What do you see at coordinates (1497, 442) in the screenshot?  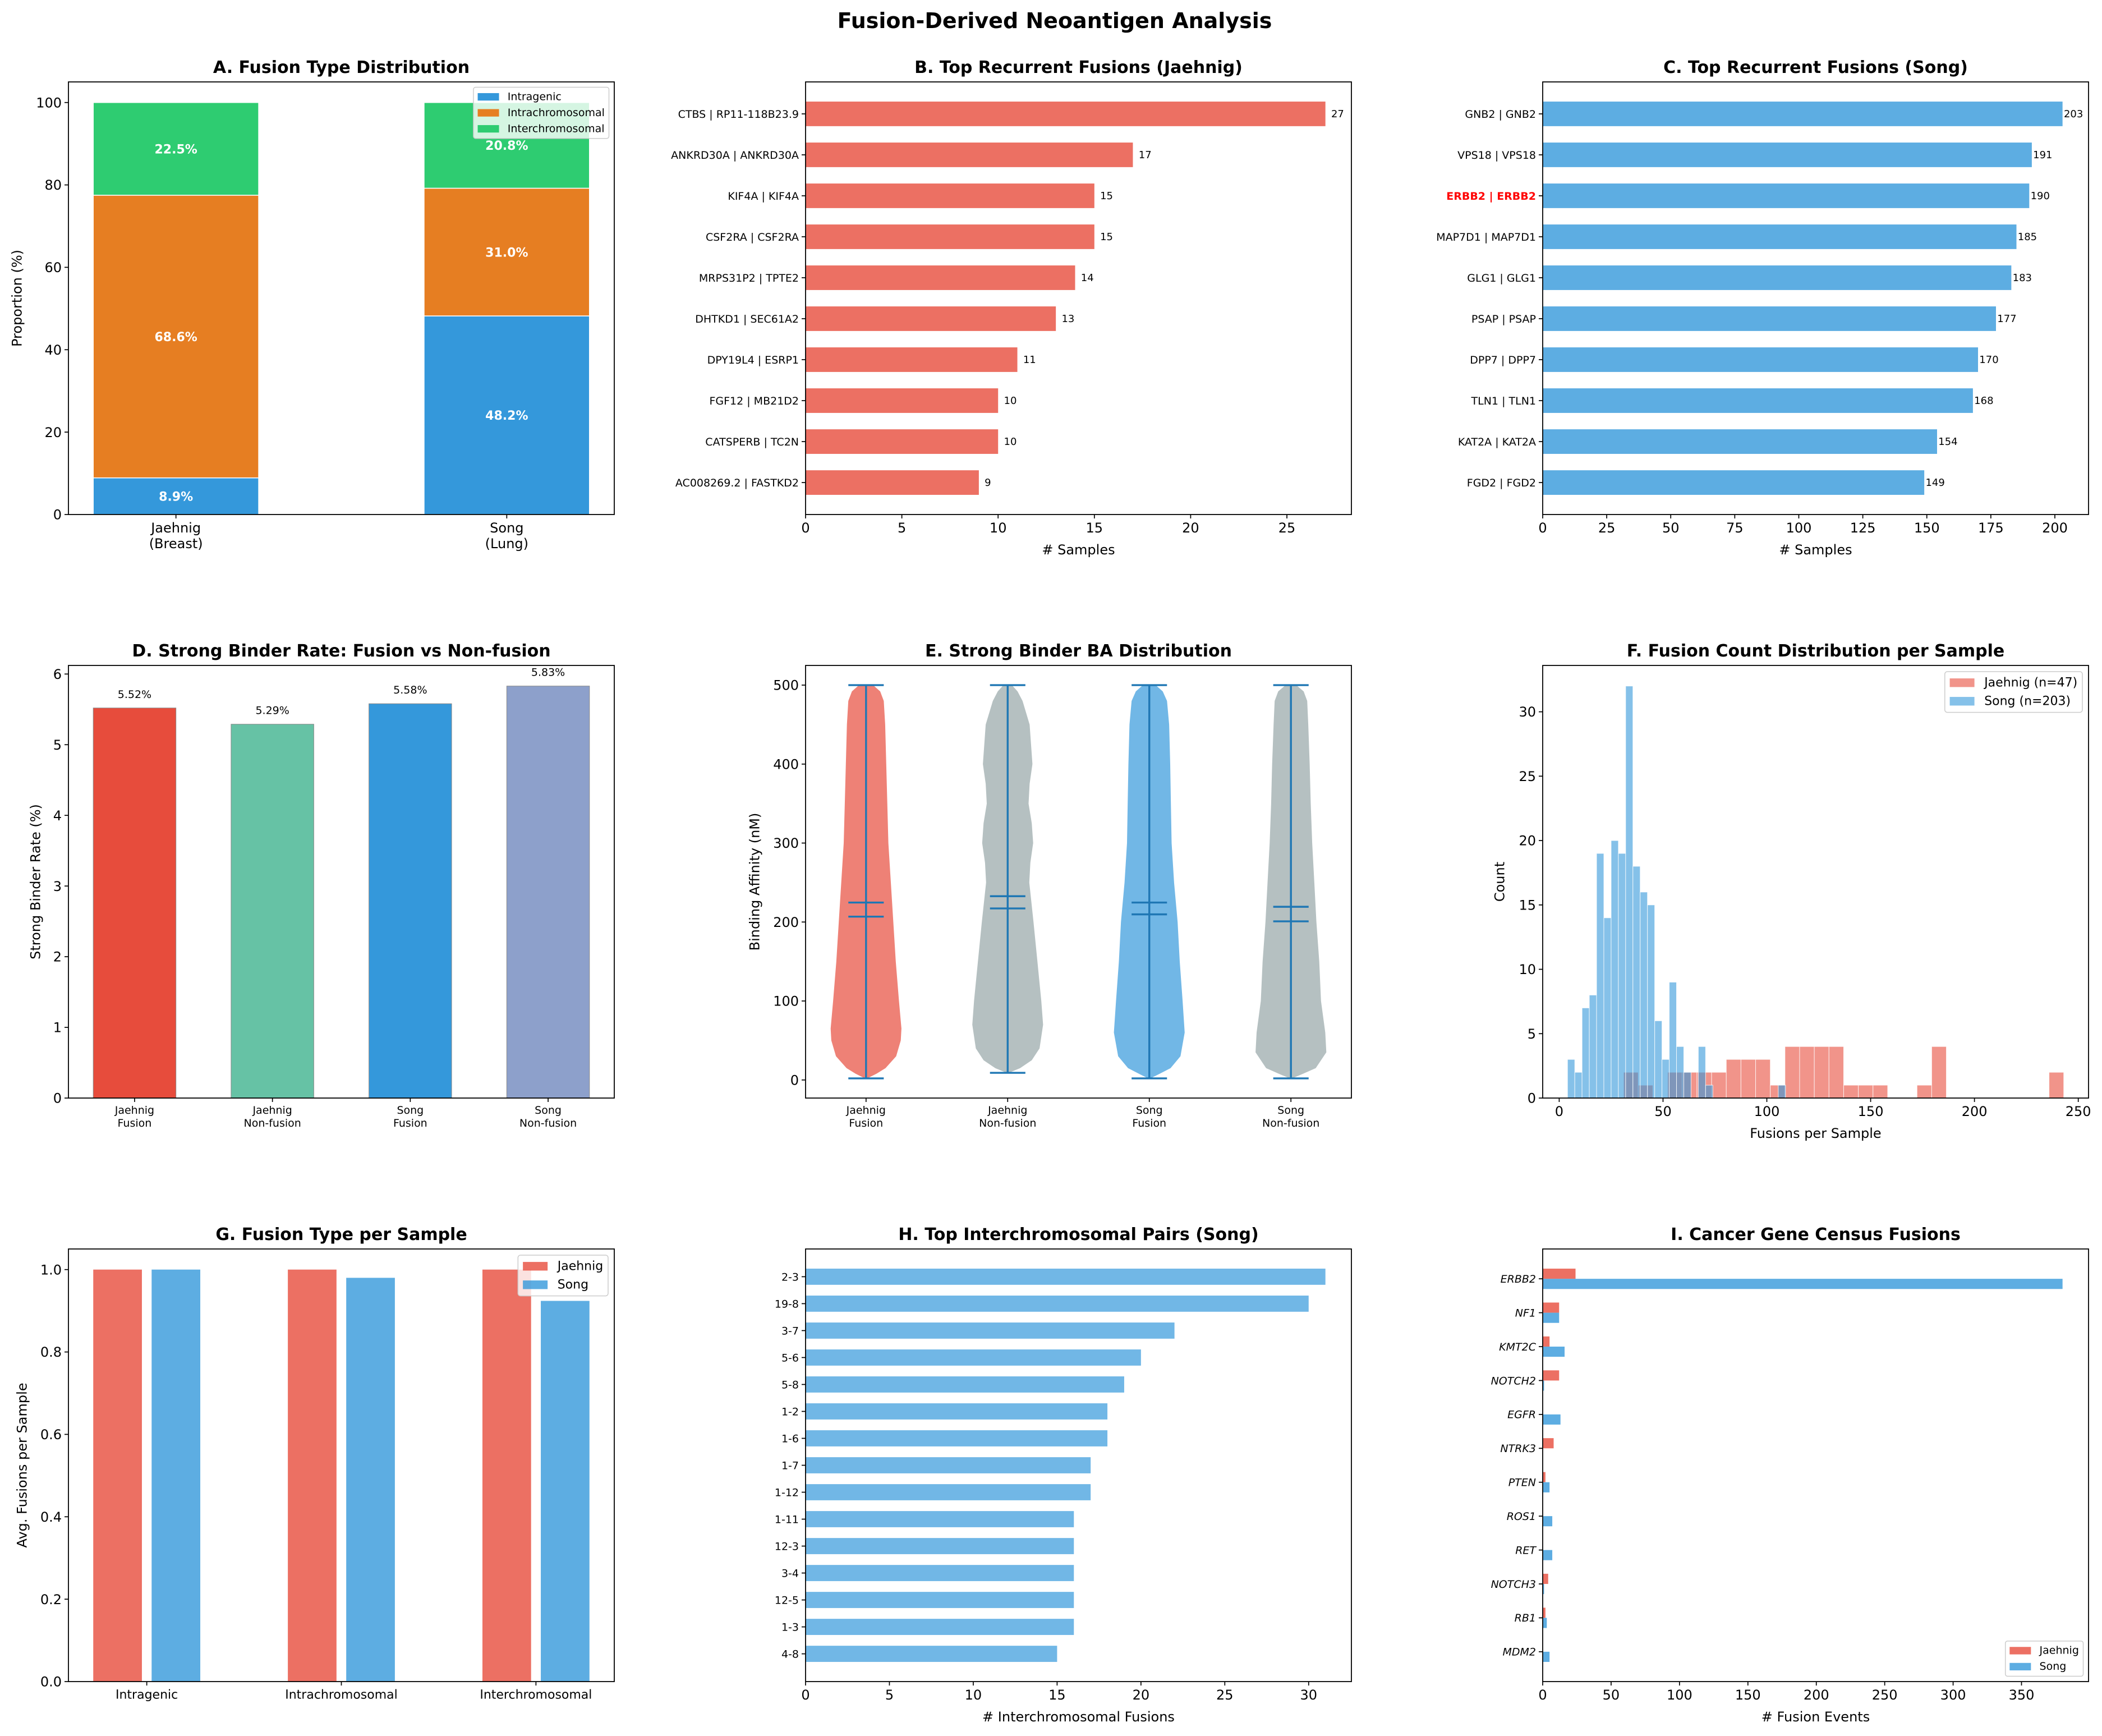 I see `y-tick-label: KAT2A | KAT2A` at bounding box center [1497, 442].